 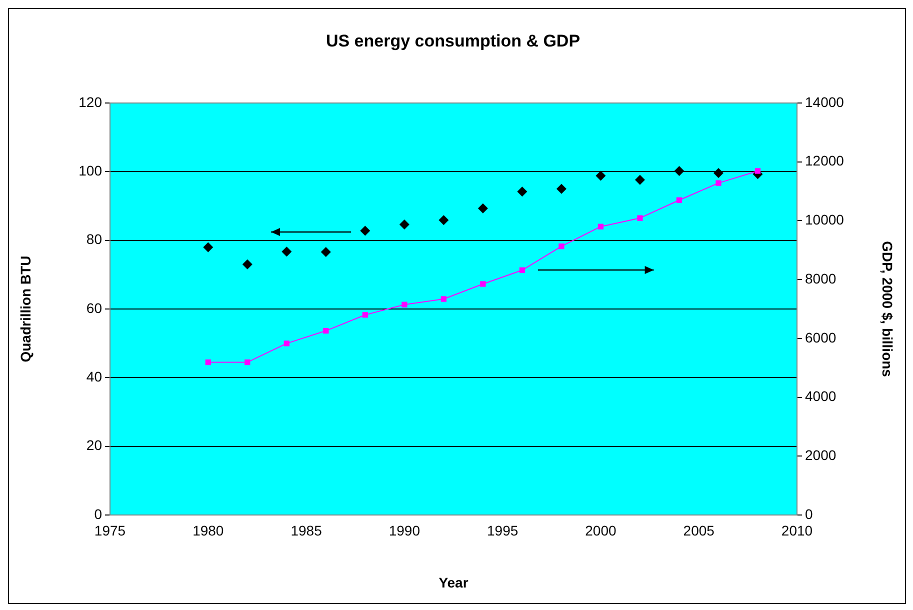 I want to click on x-axis-title: Year, so click(x=453, y=582).